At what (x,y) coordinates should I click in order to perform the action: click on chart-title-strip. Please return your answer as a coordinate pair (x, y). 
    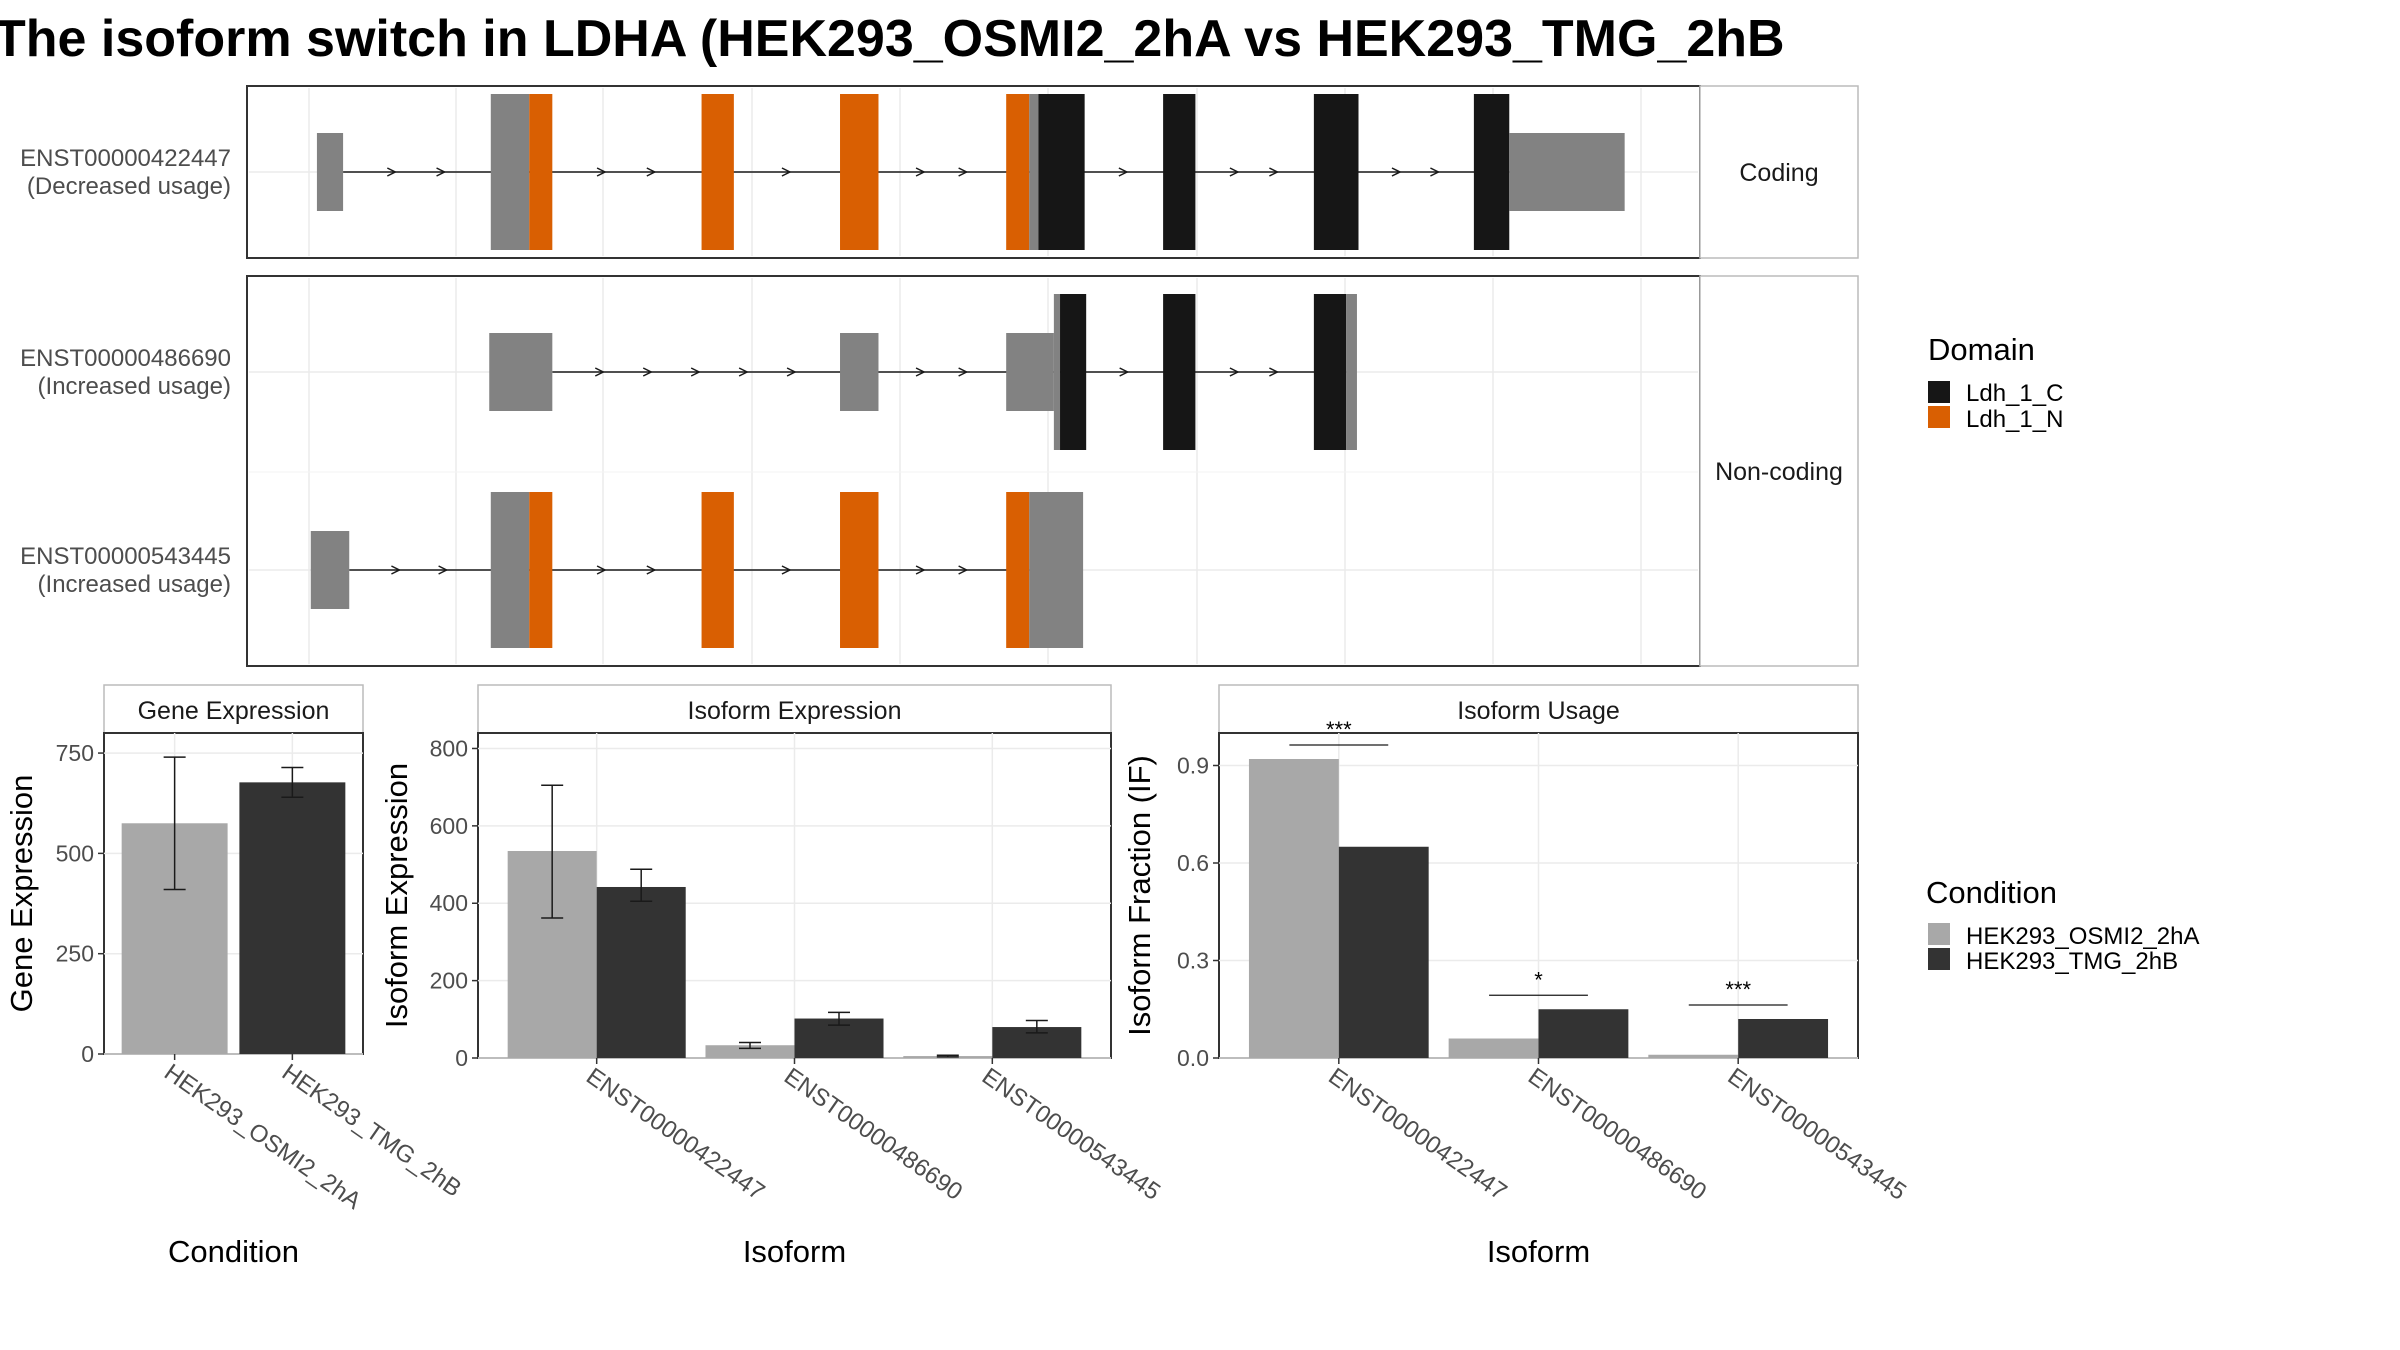
    Looking at the image, I should click on (233, 709).